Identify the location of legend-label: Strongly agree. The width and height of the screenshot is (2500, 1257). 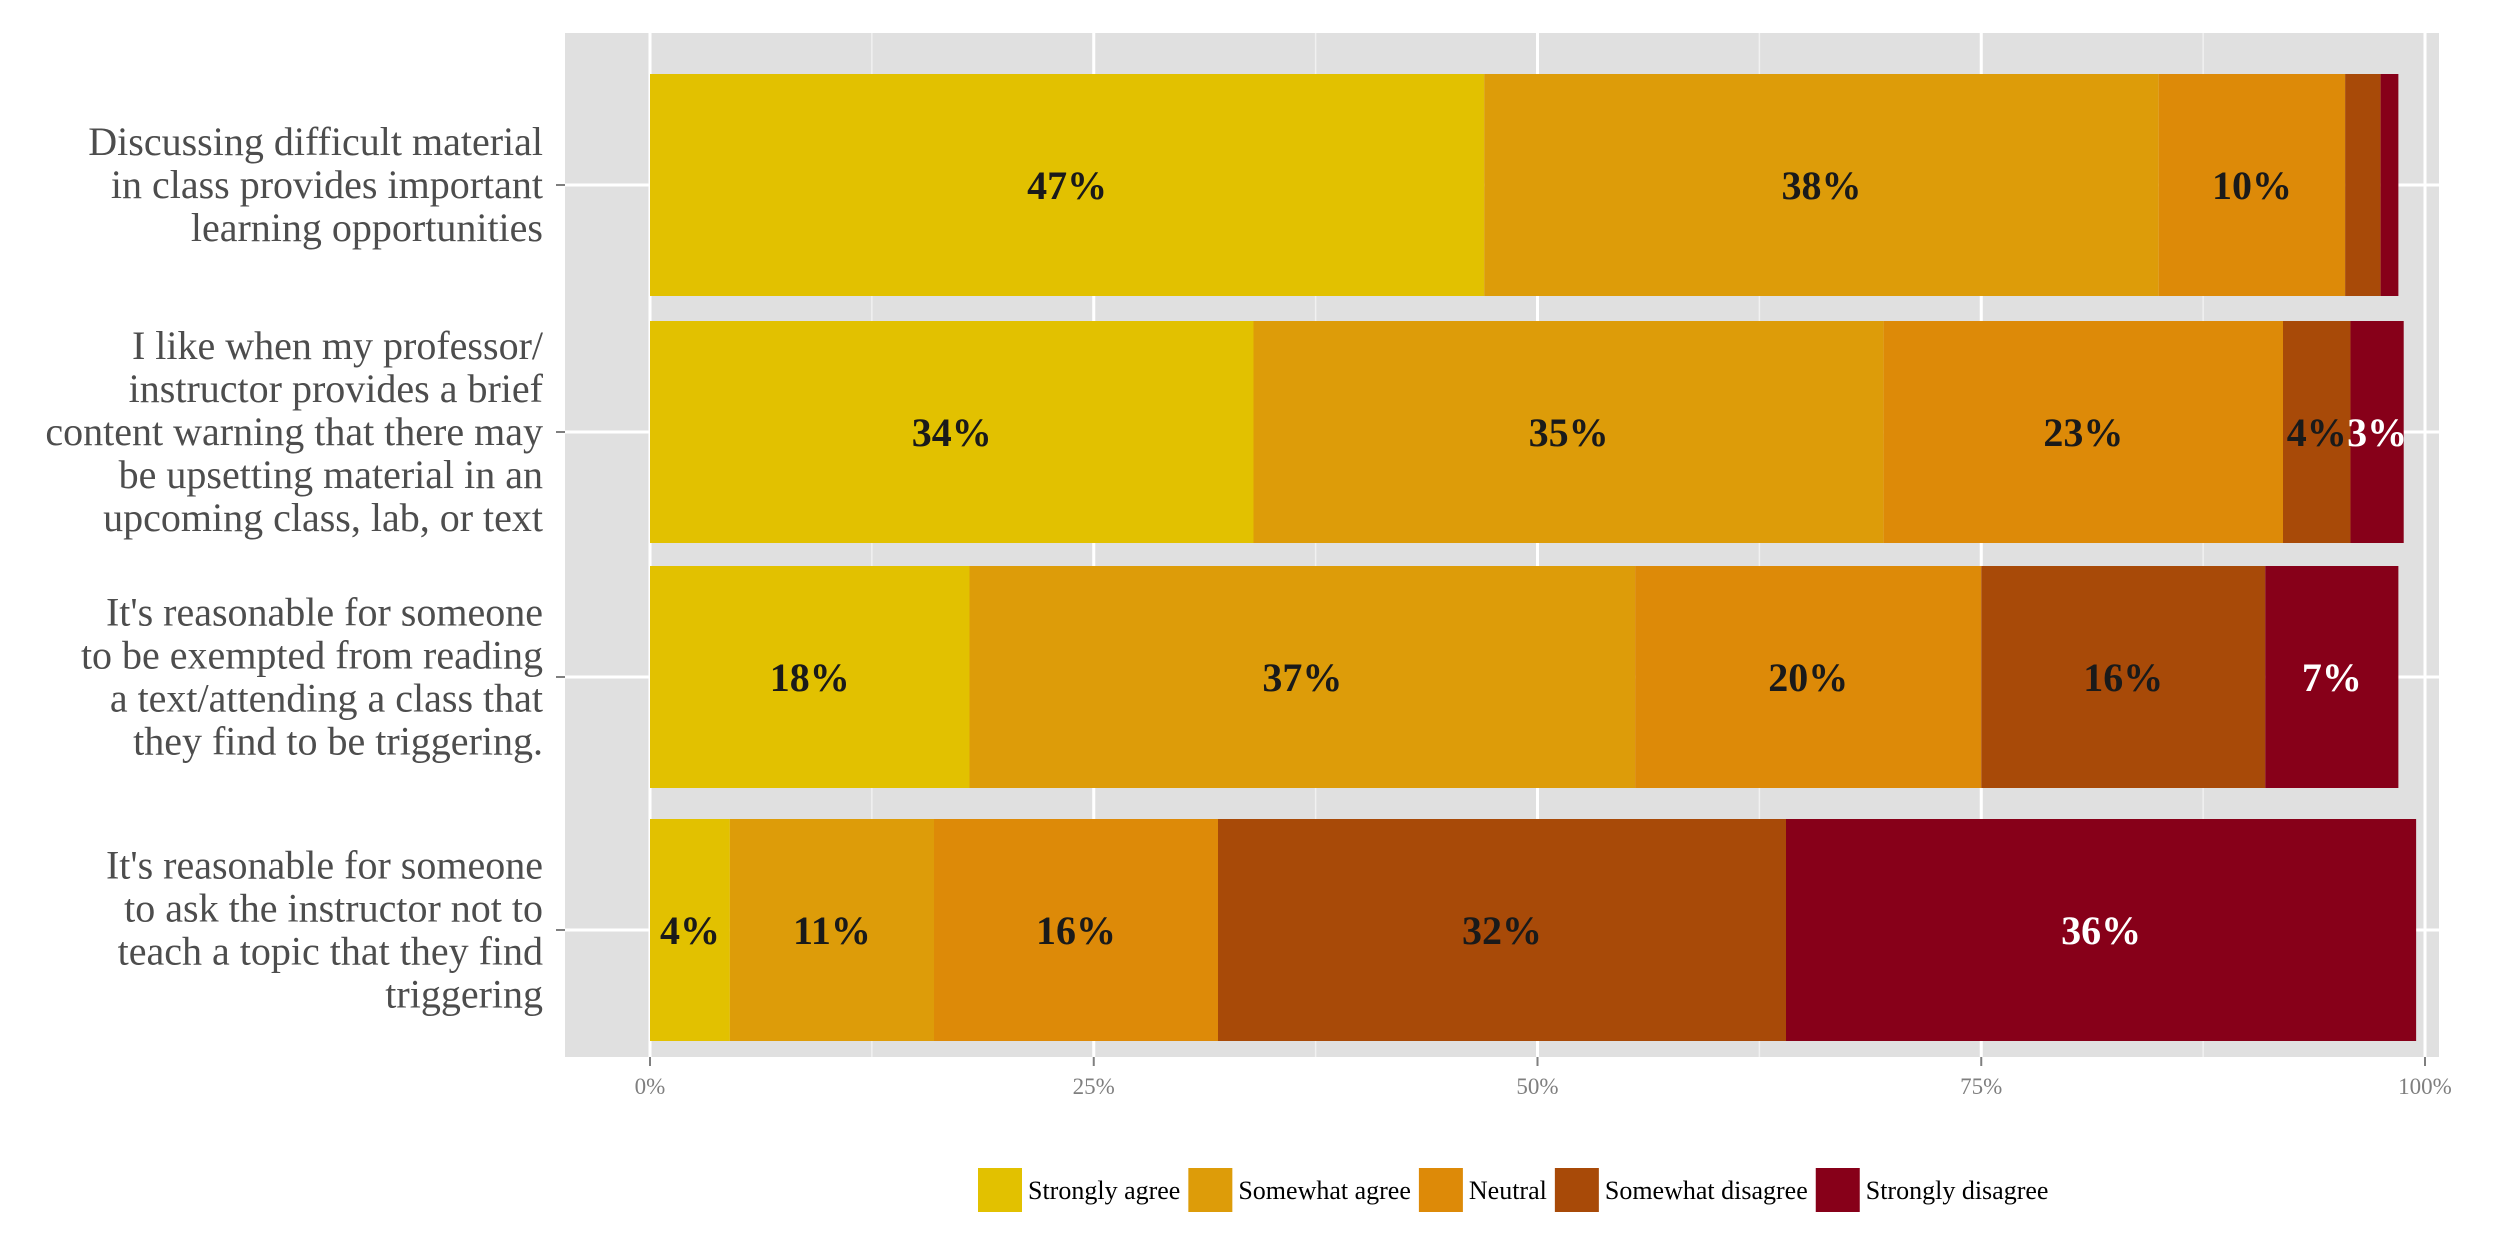
(1104, 1190).